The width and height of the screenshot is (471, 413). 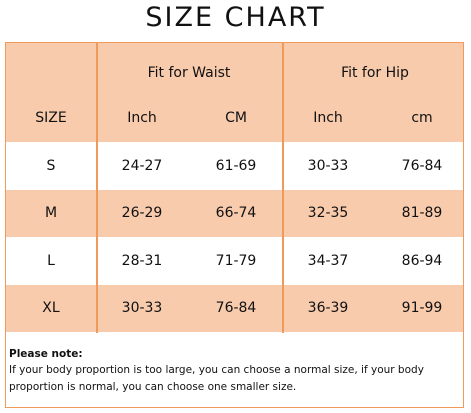 I want to click on column-header: cm, so click(x=422, y=118).